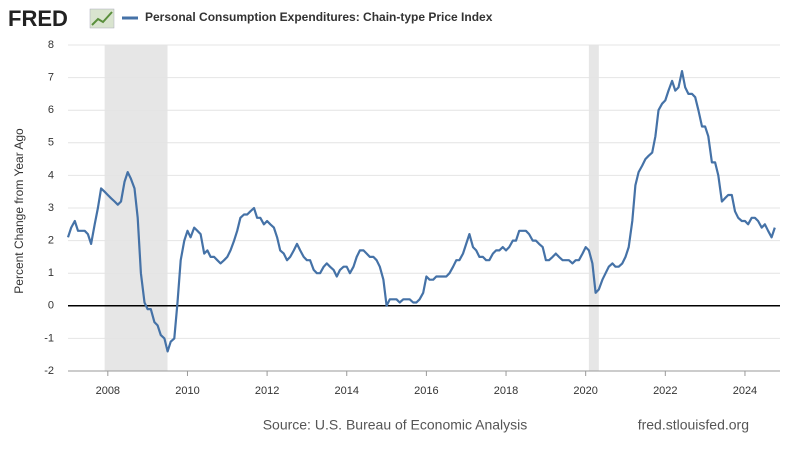 The height and width of the screenshot is (450, 800). Describe the element at coordinates (51, 306) in the screenshot. I see `y-tick-label: 0` at that location.